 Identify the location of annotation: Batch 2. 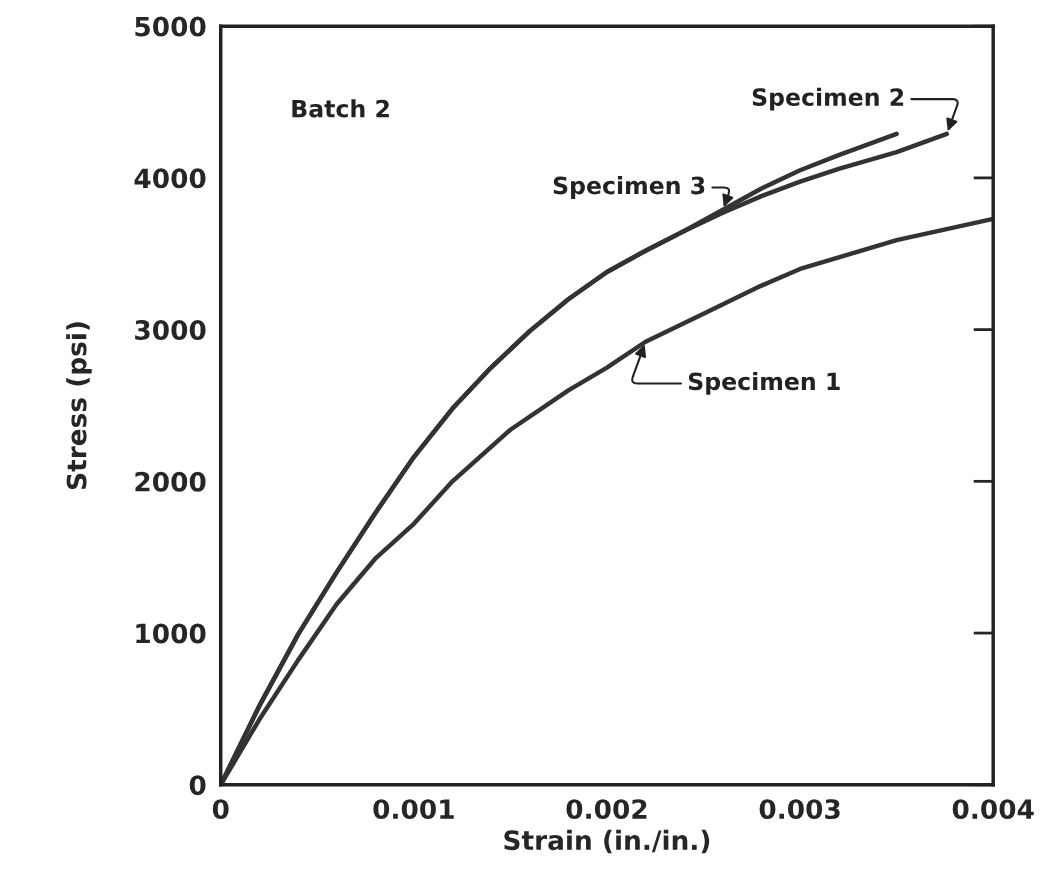
(340, 108).